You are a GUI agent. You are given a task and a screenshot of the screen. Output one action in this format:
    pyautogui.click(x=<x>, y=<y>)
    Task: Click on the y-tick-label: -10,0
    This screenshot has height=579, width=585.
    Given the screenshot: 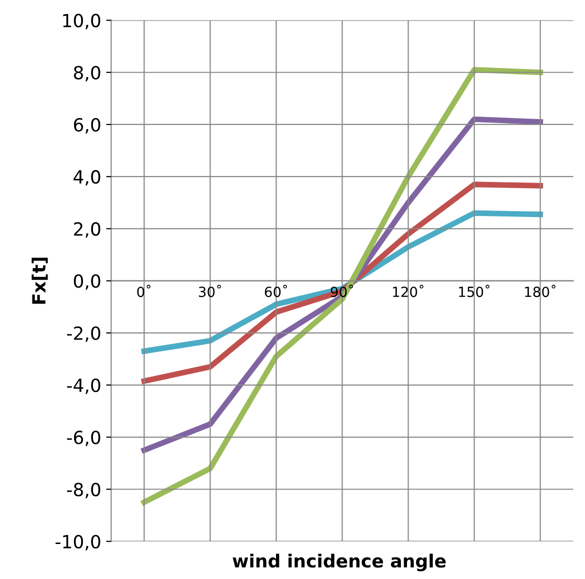 What is the action you would take?
    pyautogui.click(x=78, y=542)
    